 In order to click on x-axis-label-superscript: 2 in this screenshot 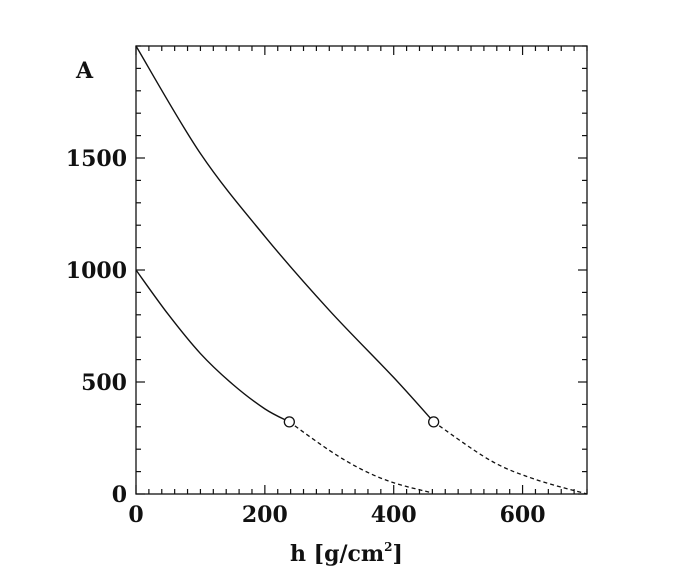, I will do `click(388, 547)`.